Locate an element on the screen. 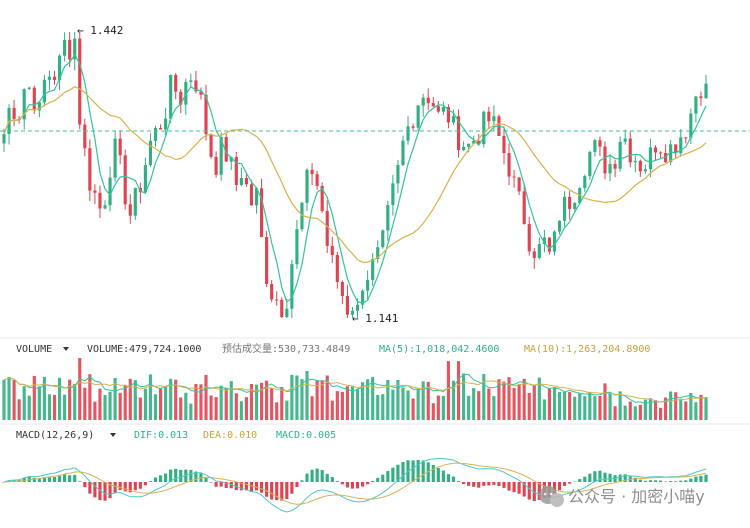  dea-line is located at coordinates (355, 483).